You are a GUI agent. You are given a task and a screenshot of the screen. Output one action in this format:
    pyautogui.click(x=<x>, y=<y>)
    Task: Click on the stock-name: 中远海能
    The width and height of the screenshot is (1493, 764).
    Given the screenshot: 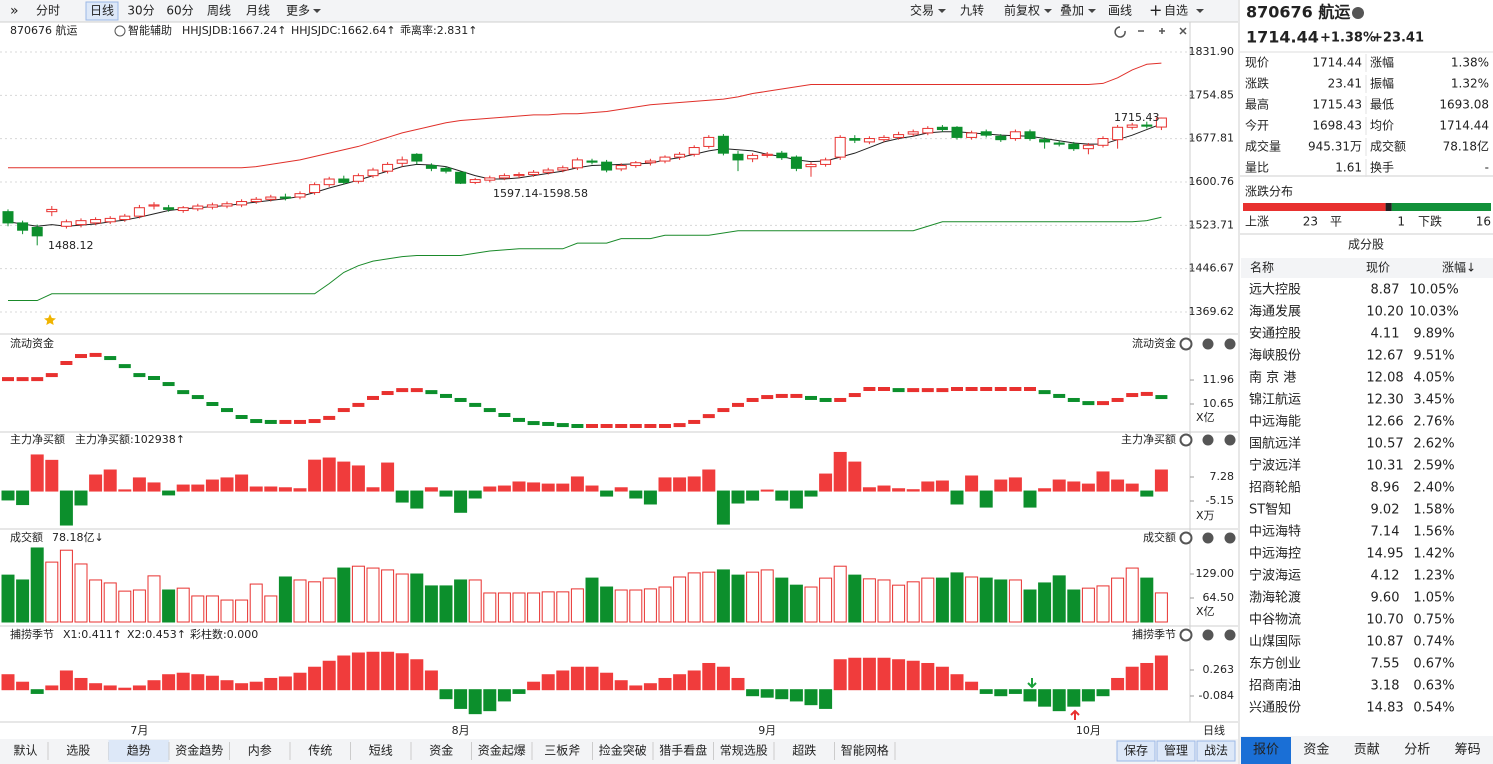 What is the action you would take?
    pyautogui.click(x=1275, y=422)
    